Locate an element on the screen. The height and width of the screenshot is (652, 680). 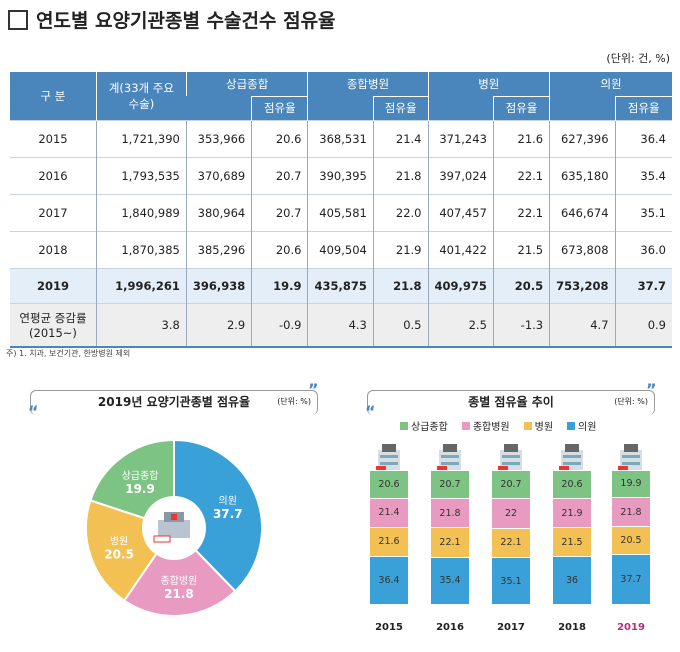
table-cell: 407,457 is located at coordinates (460, 212).